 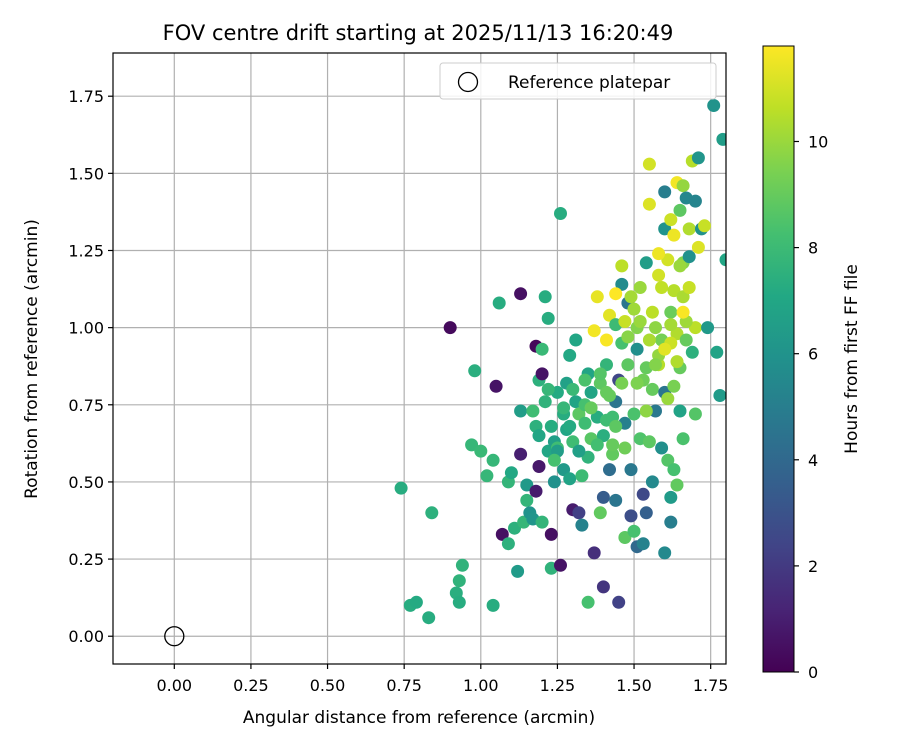 What do you see at coordinates (811, 407) in the screenshot?
I see `colorbar-ticks: 0 2 4 6 8 10` at bounding box center [811, 407].